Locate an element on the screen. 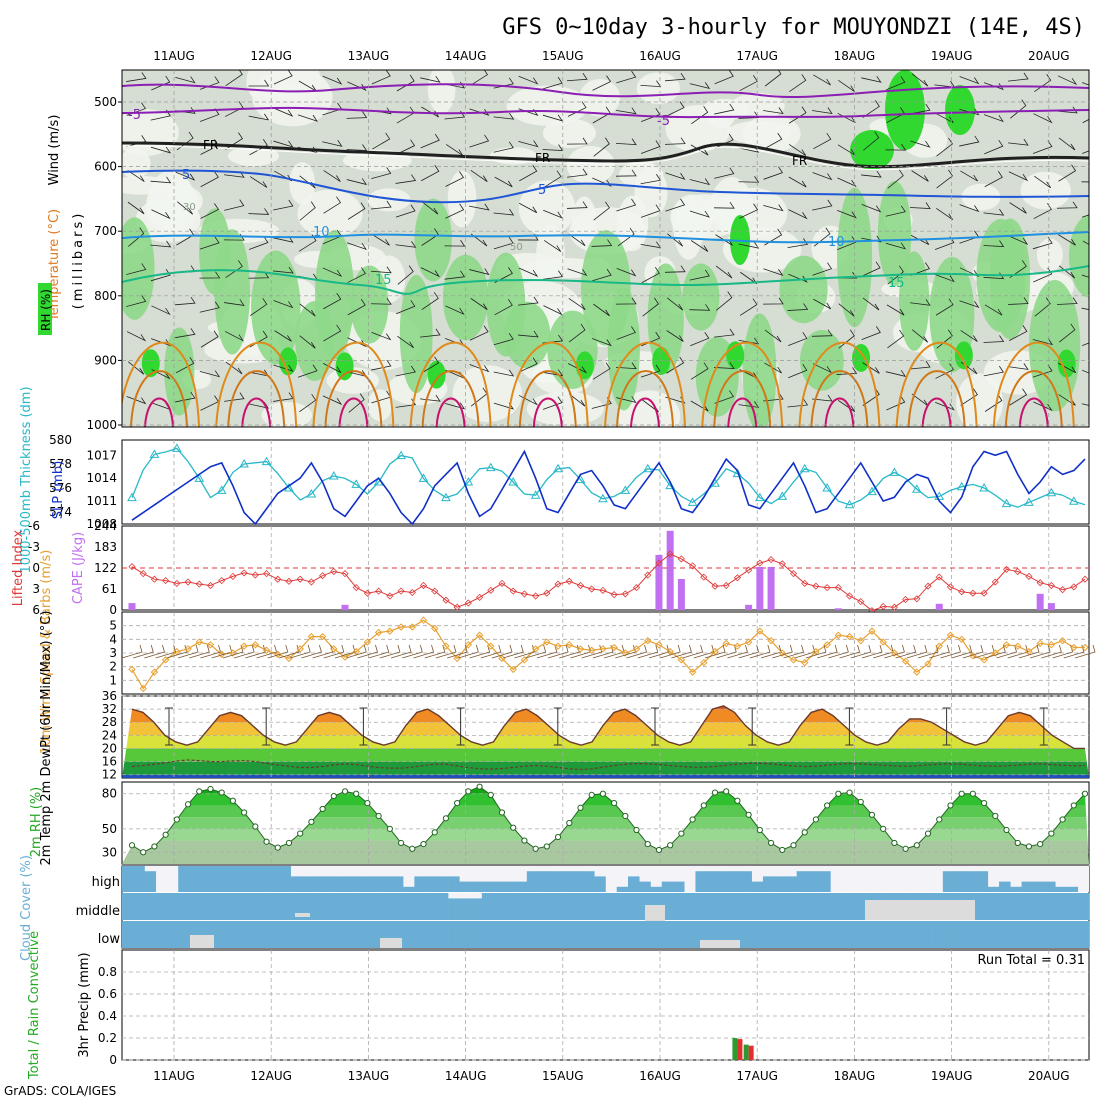  ylabel-temp2m: 2m Temp 2m DewPt (6hr Min/Max) (°C) is located at coordinates (46, 738).